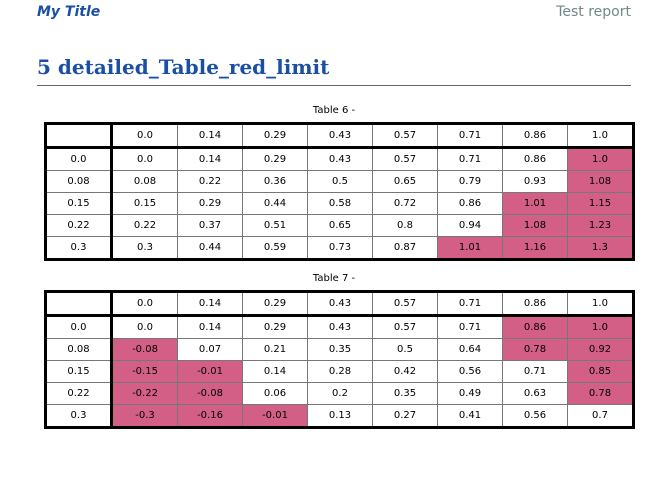  I want to click on table-cell: 0.36, so click(275, 181).